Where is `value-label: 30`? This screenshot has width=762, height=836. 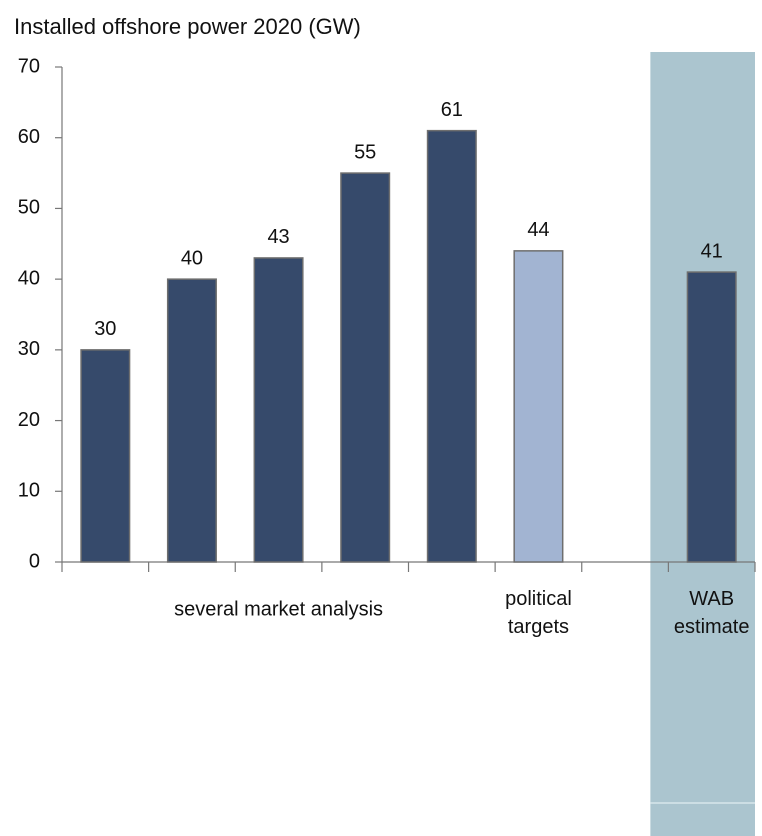 value-label: 30 is located at coordinates (105, 329).